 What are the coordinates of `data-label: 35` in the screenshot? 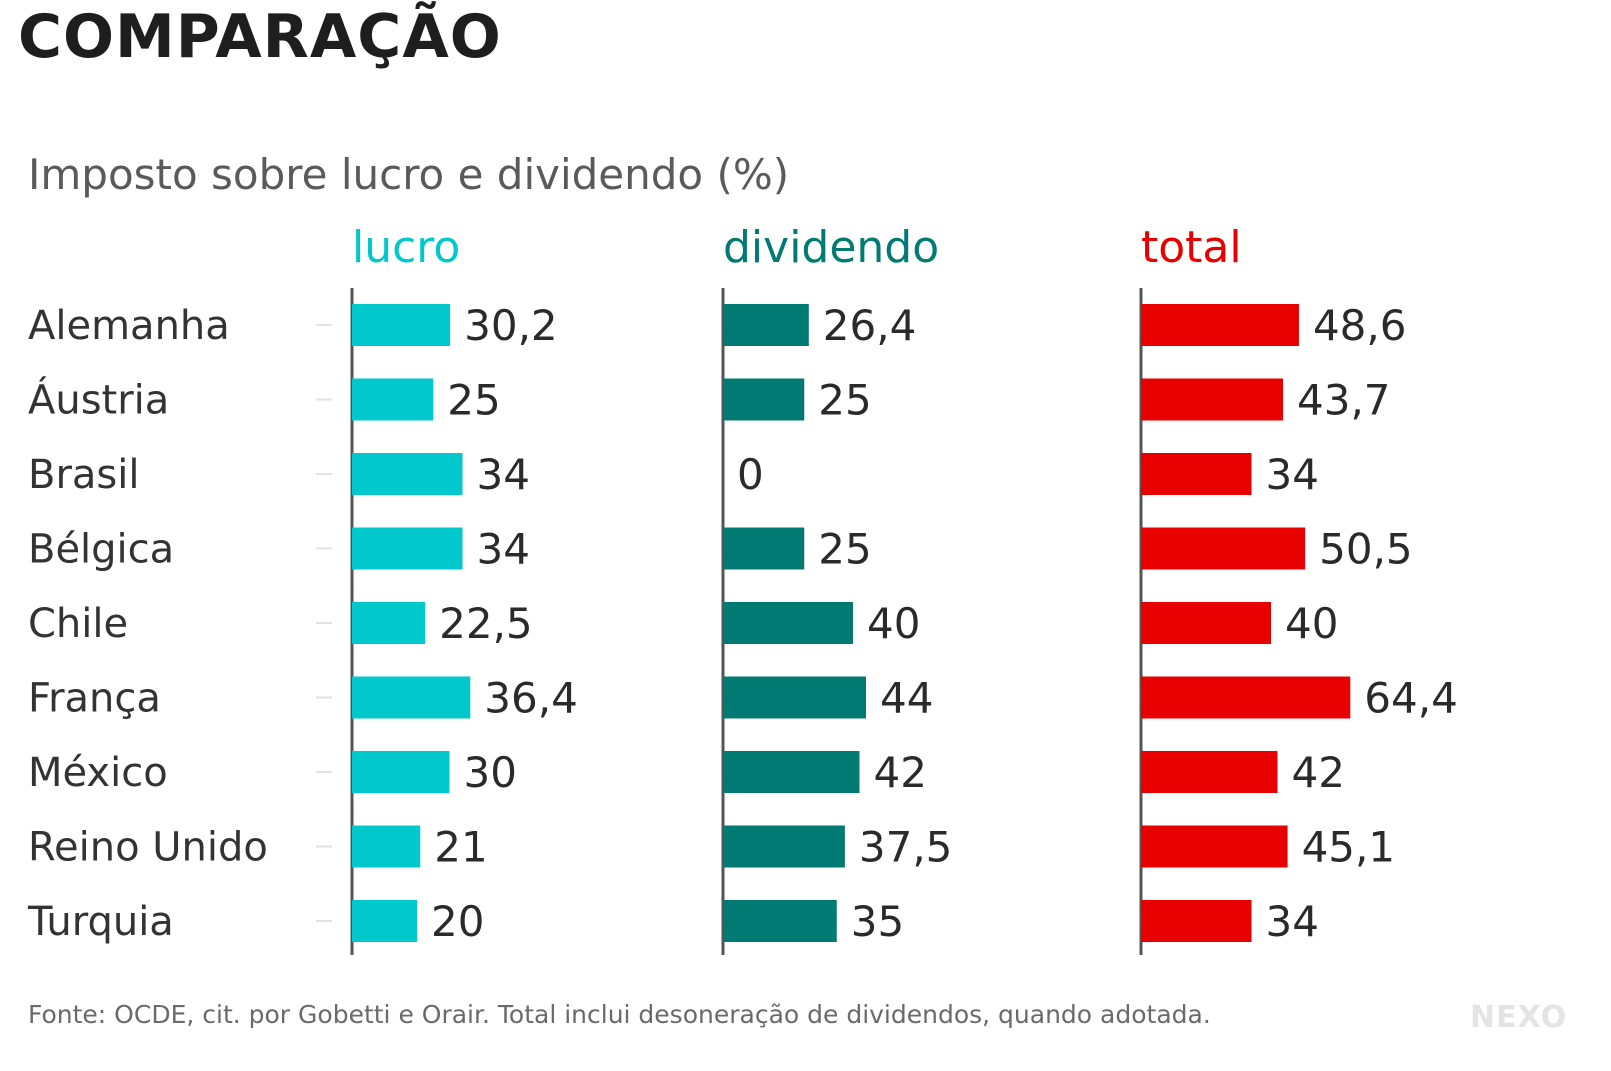 It's located at (877, 921).